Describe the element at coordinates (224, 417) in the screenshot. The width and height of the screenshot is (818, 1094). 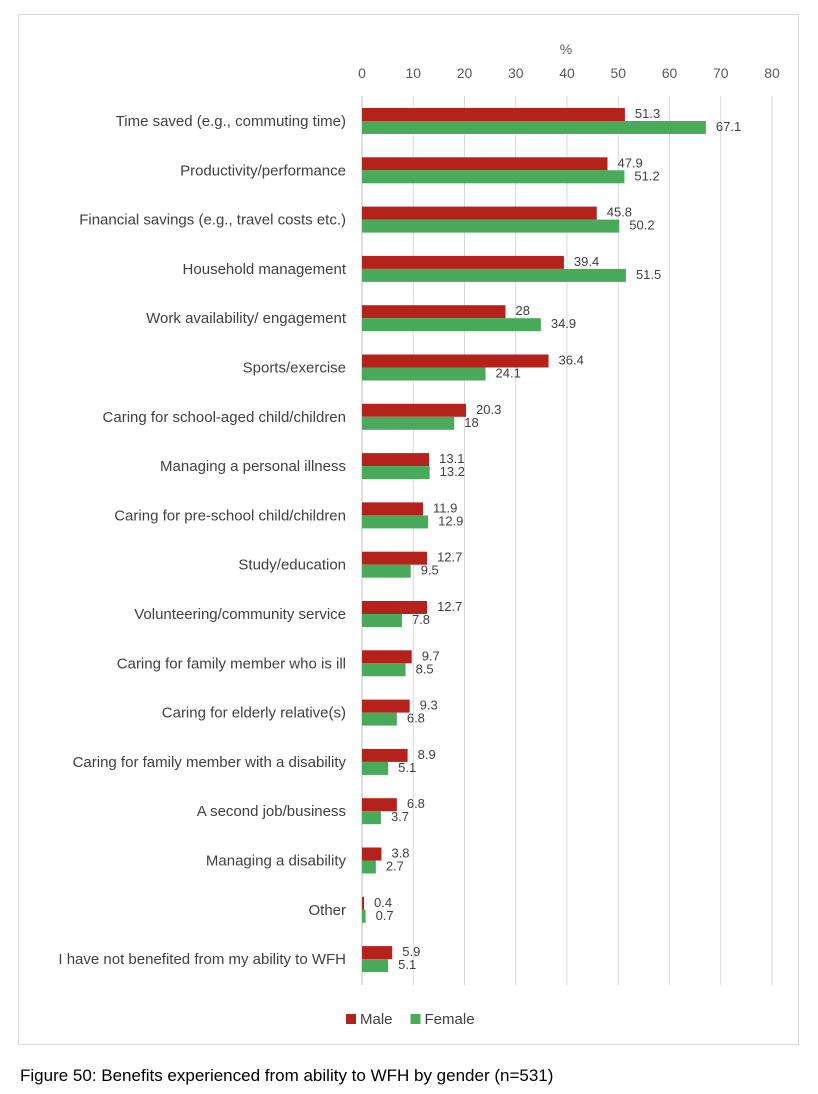
I see `category-label: Caring for school-aged child/children` at that location.